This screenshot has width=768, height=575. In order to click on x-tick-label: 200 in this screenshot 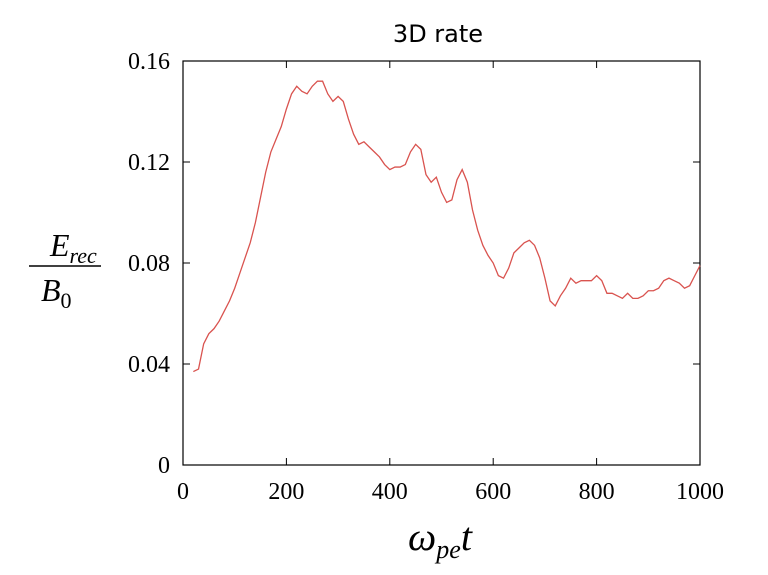, I will do `click(286, 492)`.